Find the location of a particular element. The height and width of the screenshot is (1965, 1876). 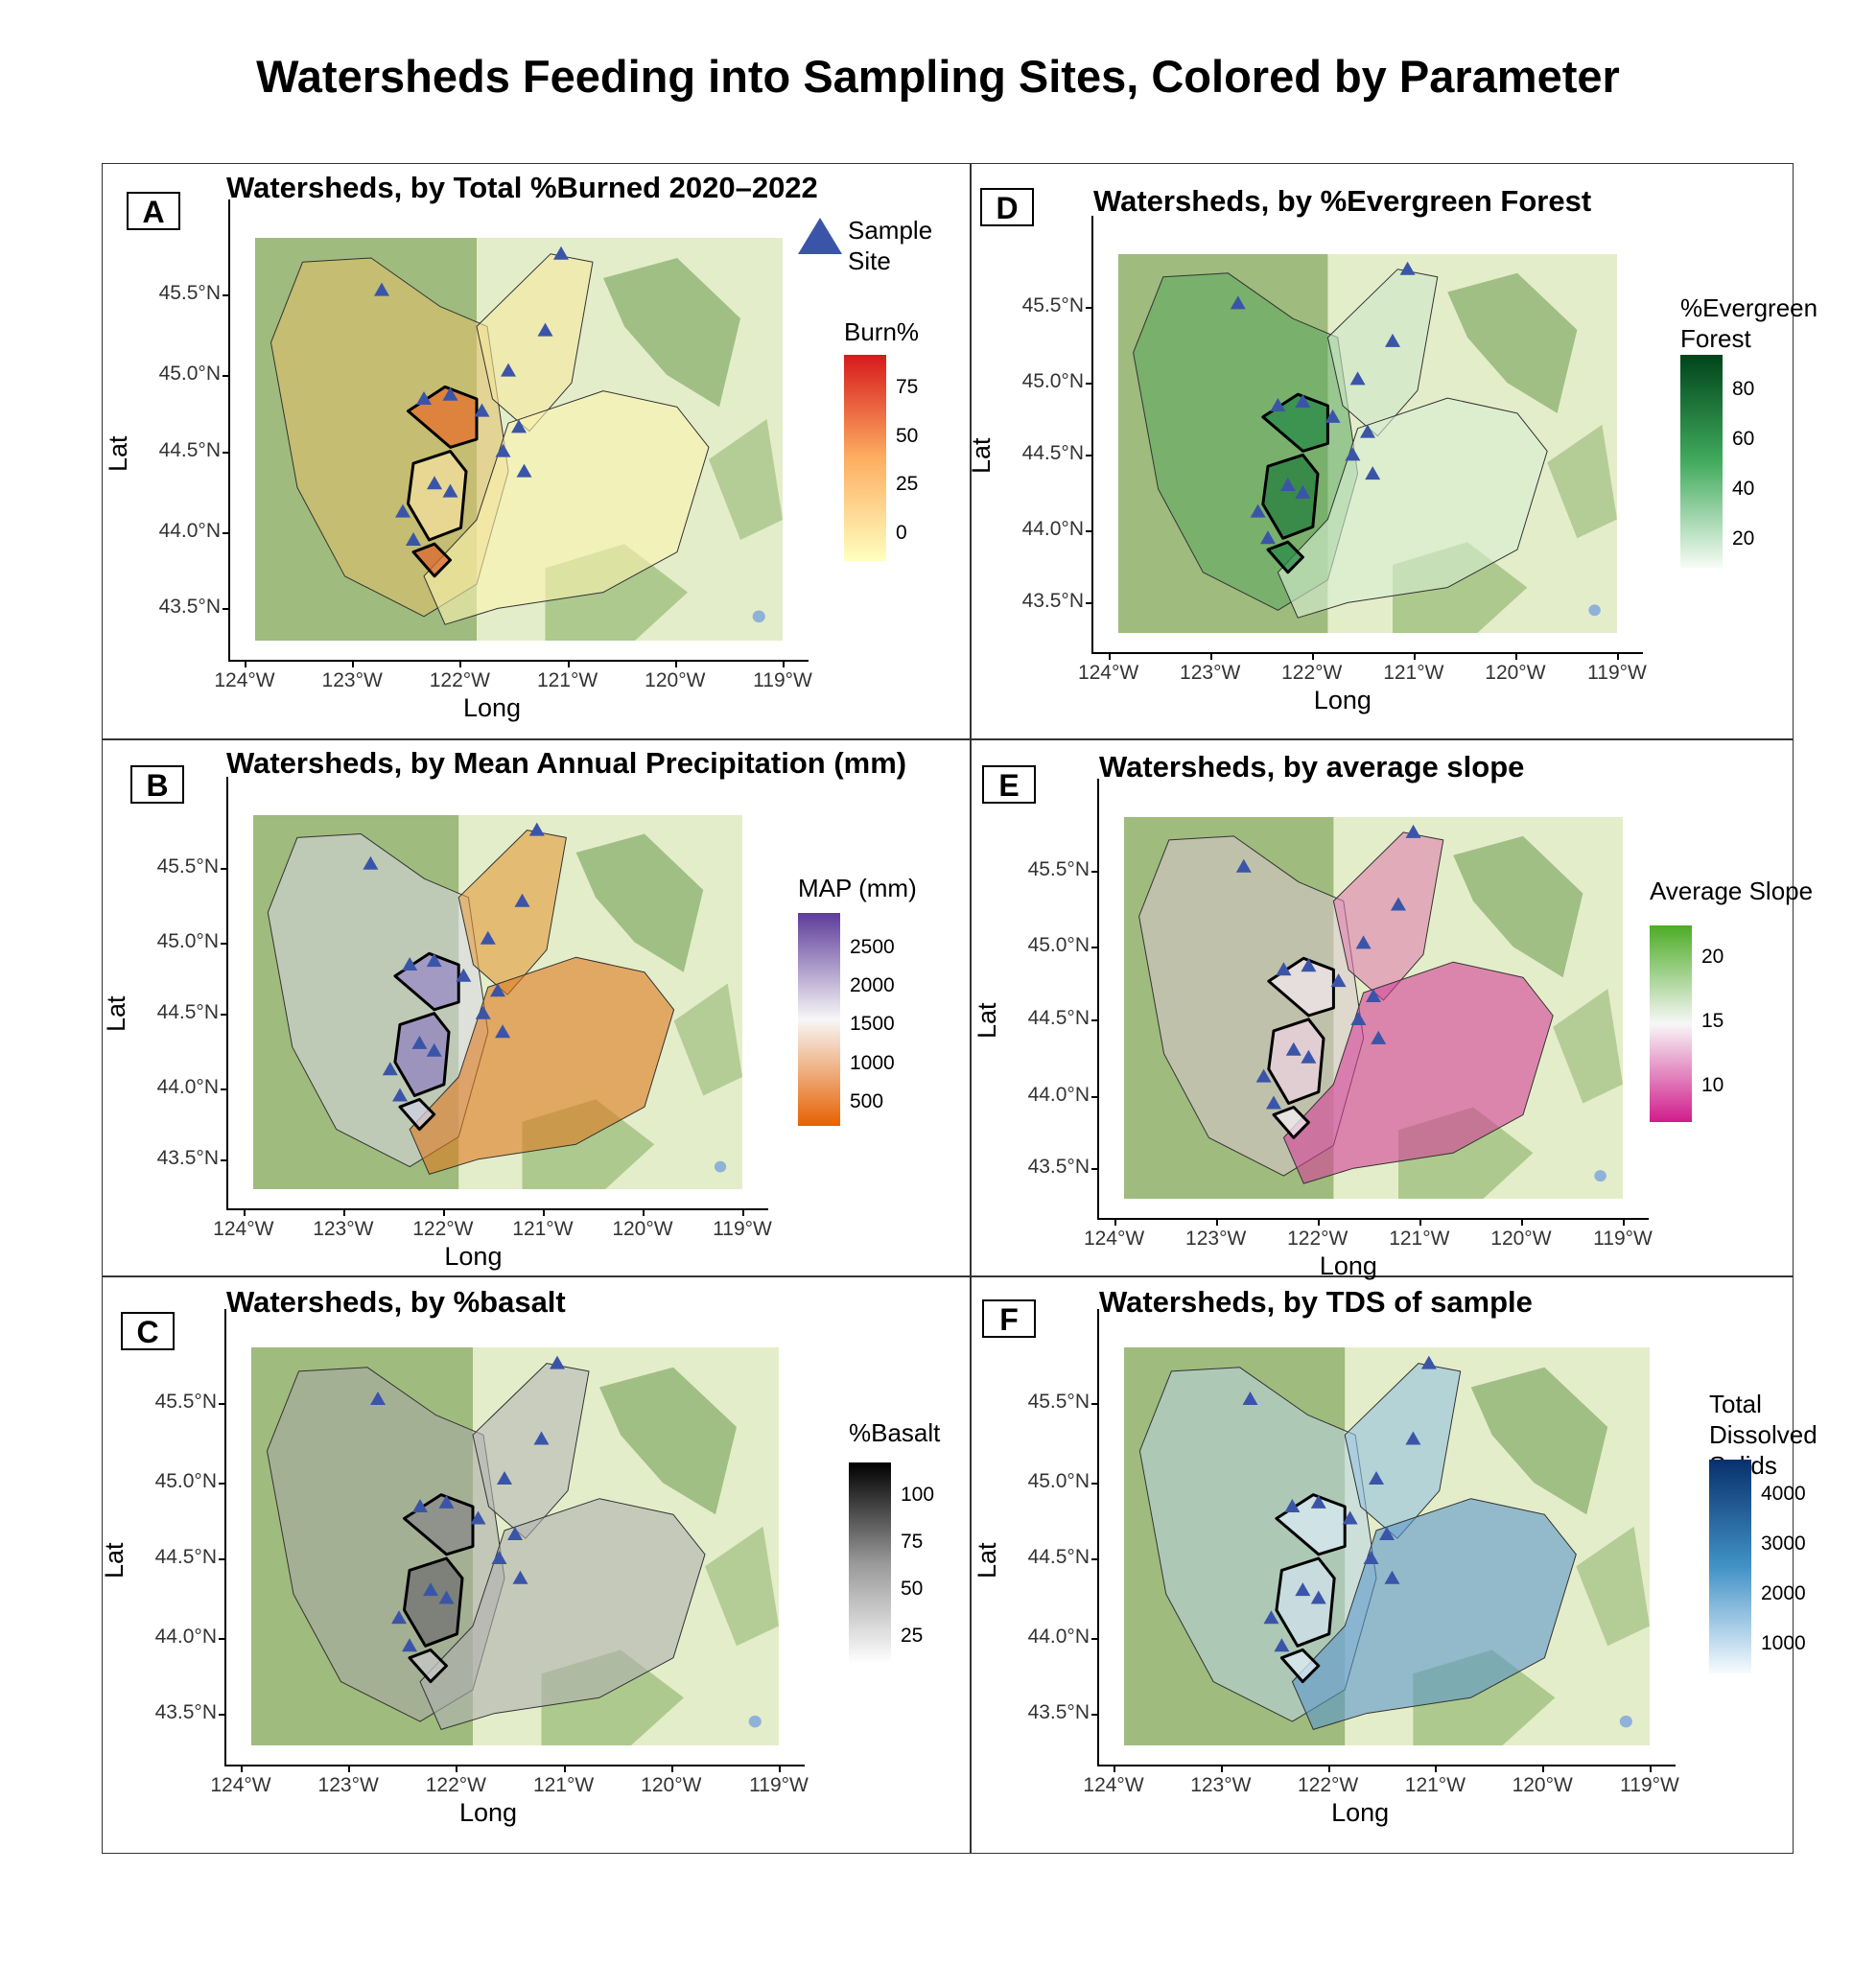

legend-tick-label: 20 is located at coordinates (1743, 538).